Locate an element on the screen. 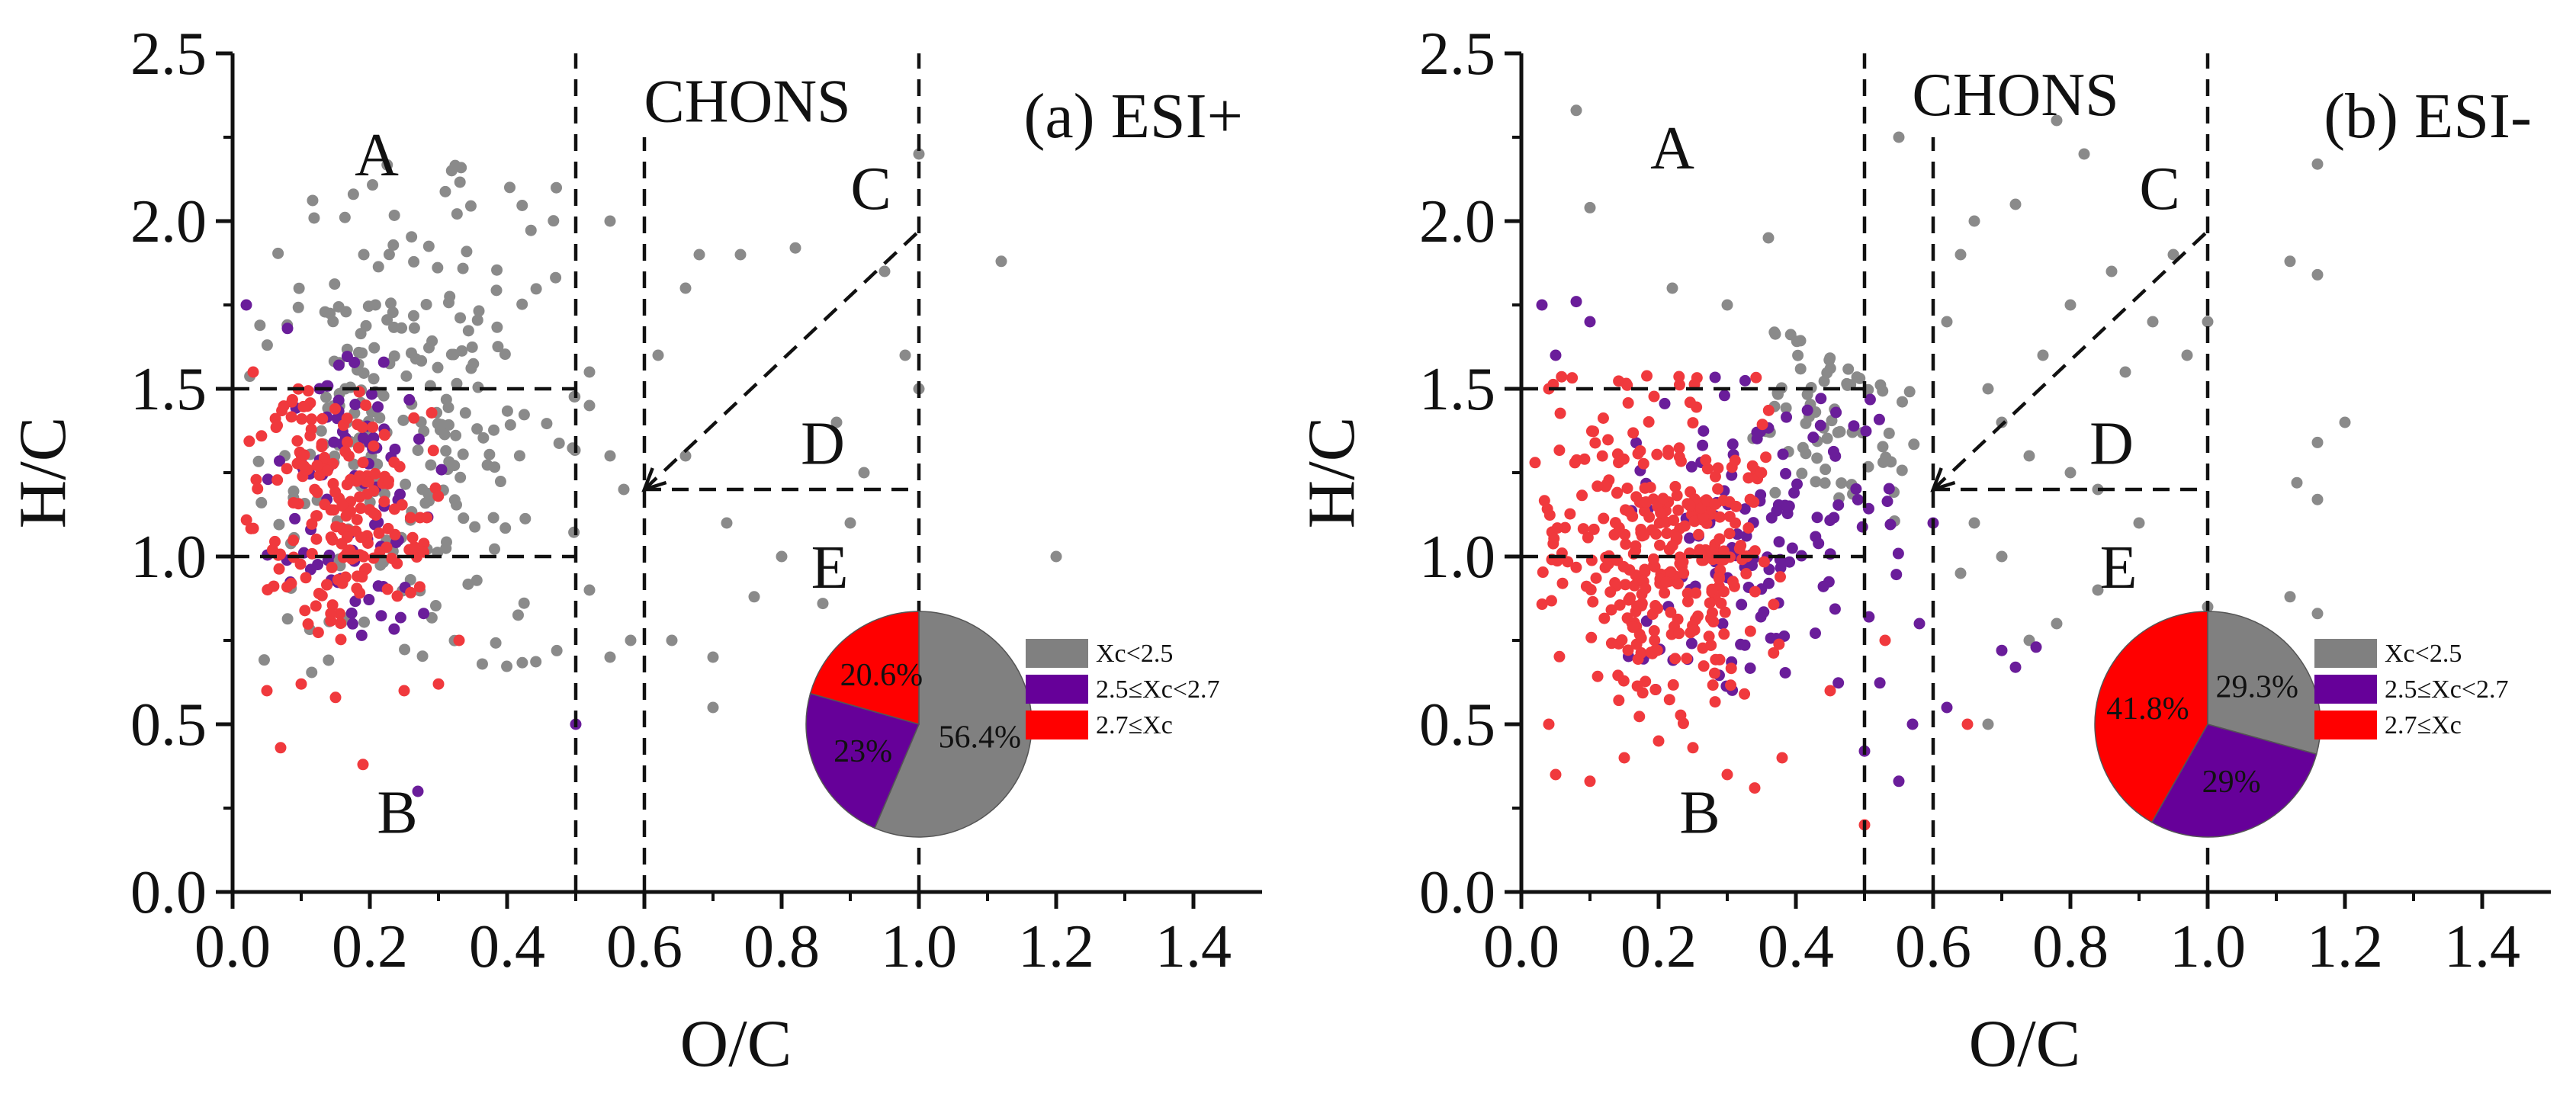 This screenshot has height=1110, width=2576. legend-label: Xc<2.5 is located at coordinates (2423, 654).